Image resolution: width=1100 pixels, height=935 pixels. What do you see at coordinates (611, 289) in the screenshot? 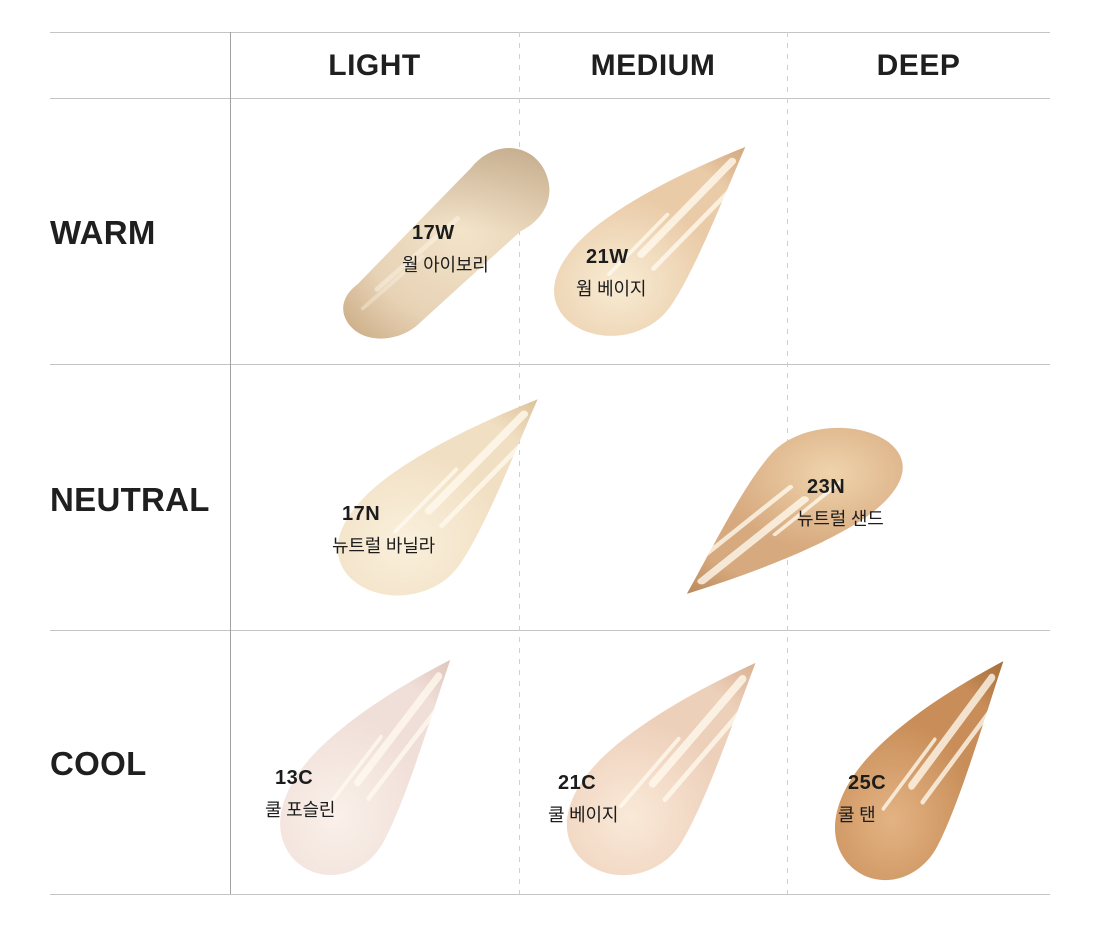
I see `shade-name: 웜 베이지` at bounding box center [611, 289].